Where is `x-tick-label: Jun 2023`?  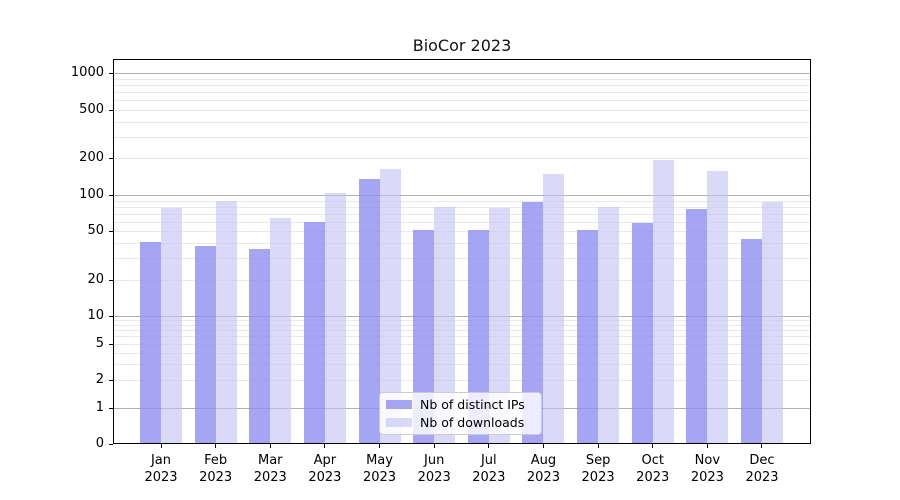
x-tick-label: Jun 2023 is located at coordinates (434, 469).